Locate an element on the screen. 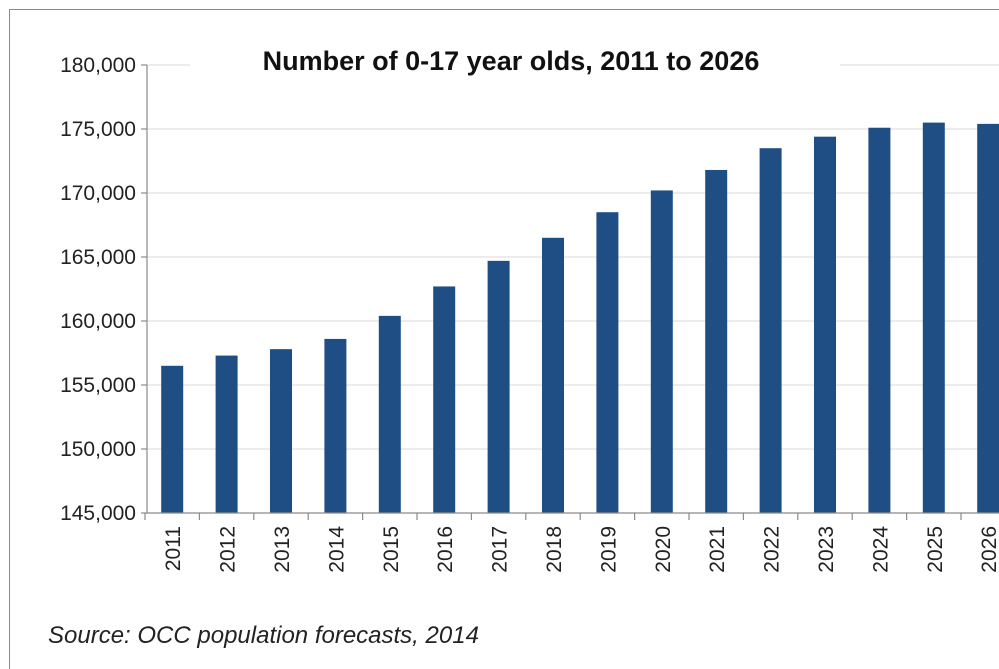  x-tick-label: 2026 is located at coordinates (988, 549).